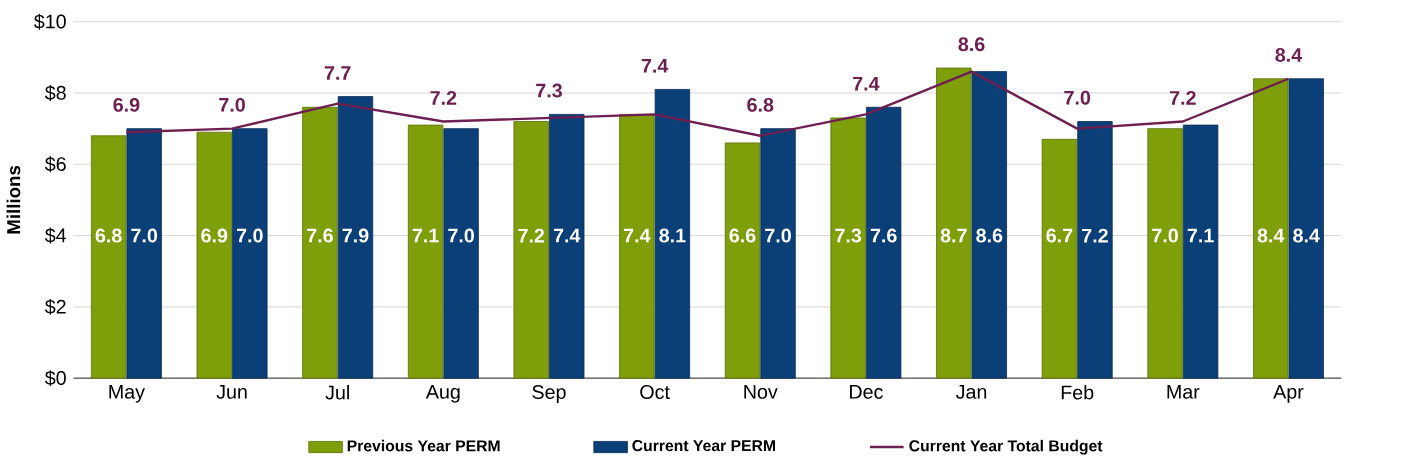  I want to click on x-tick-label: Jul, so click(337, 392).